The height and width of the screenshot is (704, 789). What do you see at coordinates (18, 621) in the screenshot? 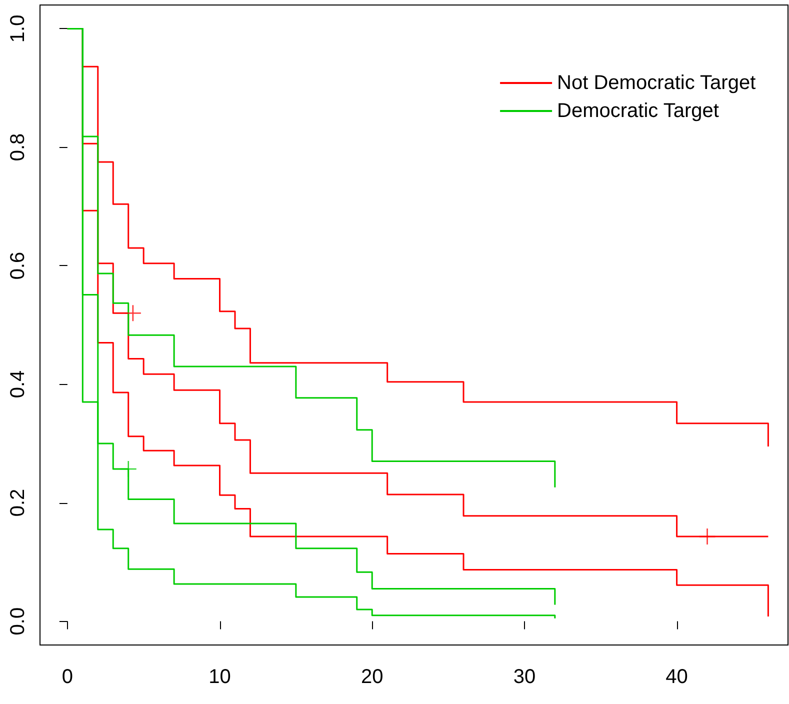
I see `y-tick-label: 0.0` at bounding box center [18, 621].